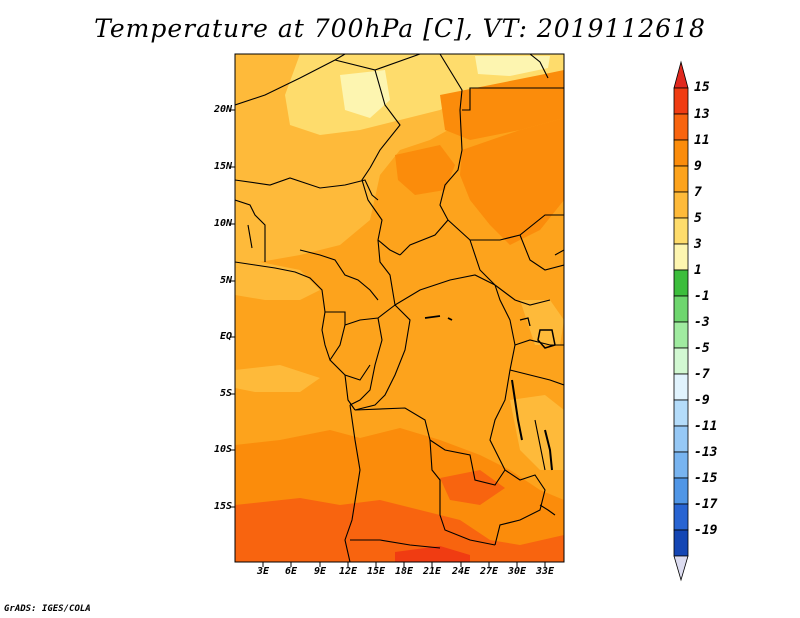  Describe the element at coordinates (698, 244) in the screenshot. I see `colorbar-label: 3` at that location.